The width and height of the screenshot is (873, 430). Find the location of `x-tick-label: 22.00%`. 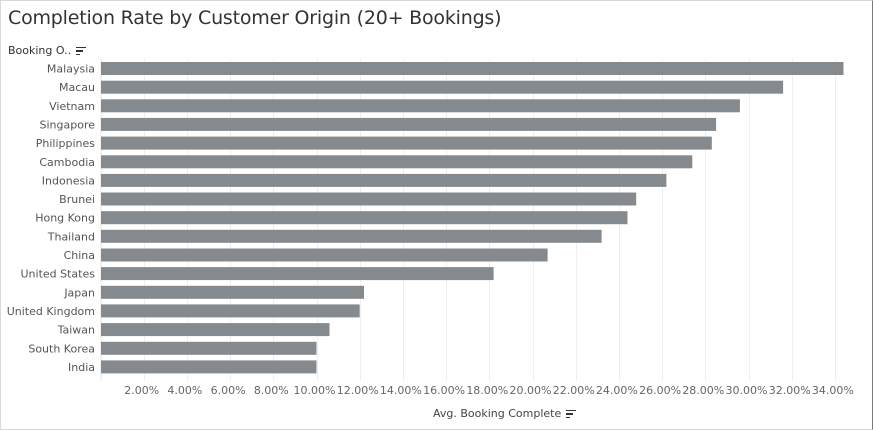

x-tick-label: 22.00% is located at coordinates (574, 390).